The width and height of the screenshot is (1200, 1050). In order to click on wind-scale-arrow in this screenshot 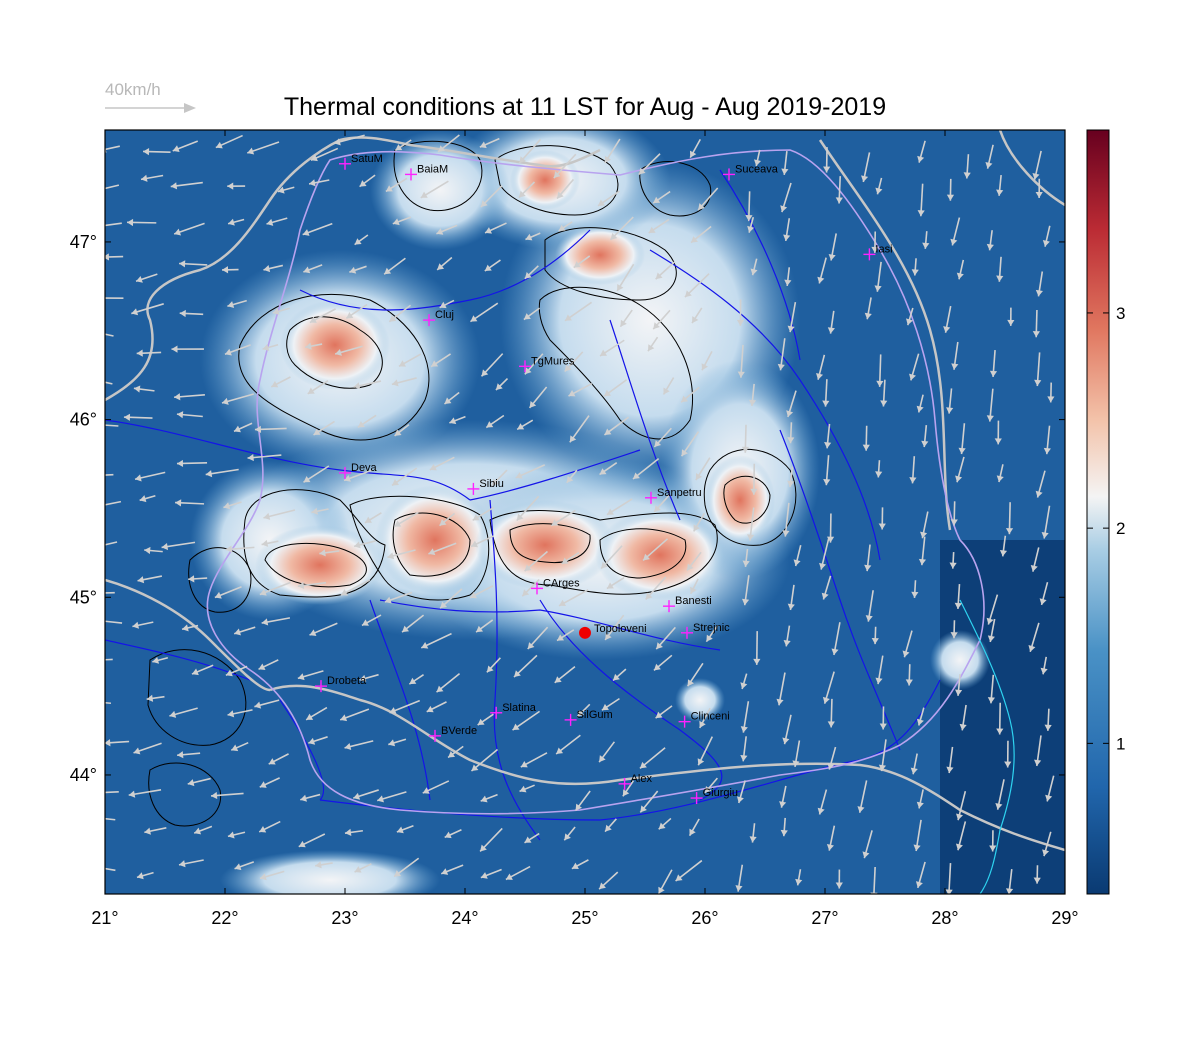, I will do `click(150, 108)`.